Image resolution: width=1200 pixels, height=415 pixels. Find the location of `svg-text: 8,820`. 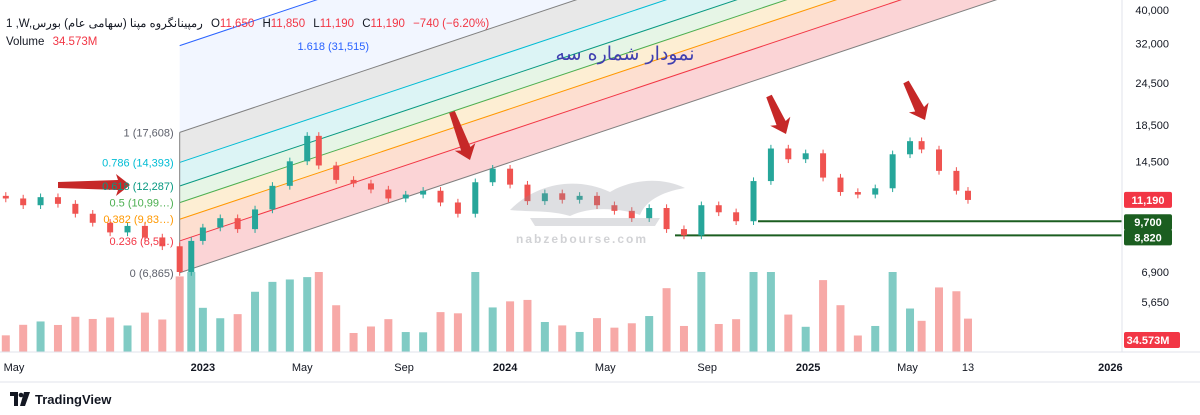

svg-text: 8,820 is located at coordinates (1148, 238).